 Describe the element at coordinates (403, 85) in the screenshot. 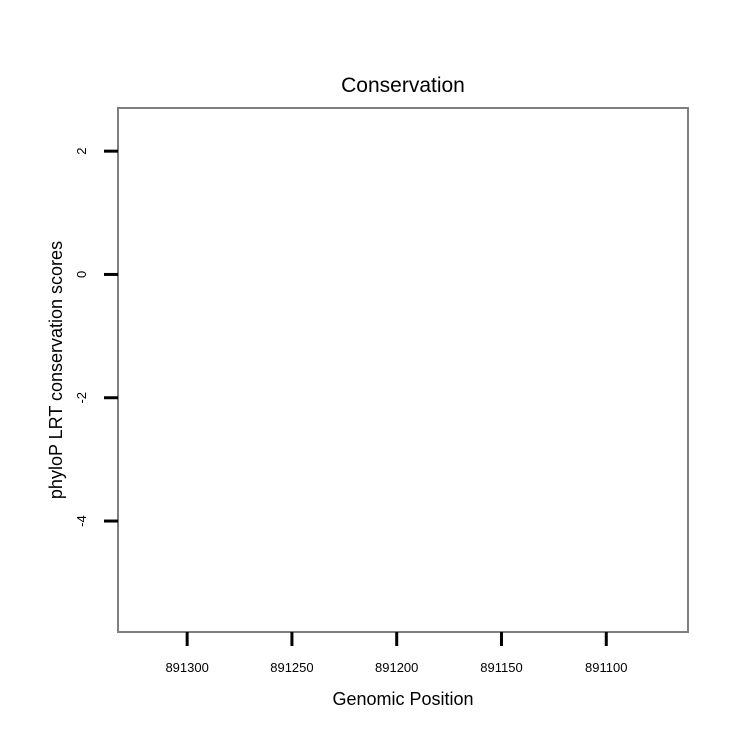

I see `chart-title: Conservation` at that location.